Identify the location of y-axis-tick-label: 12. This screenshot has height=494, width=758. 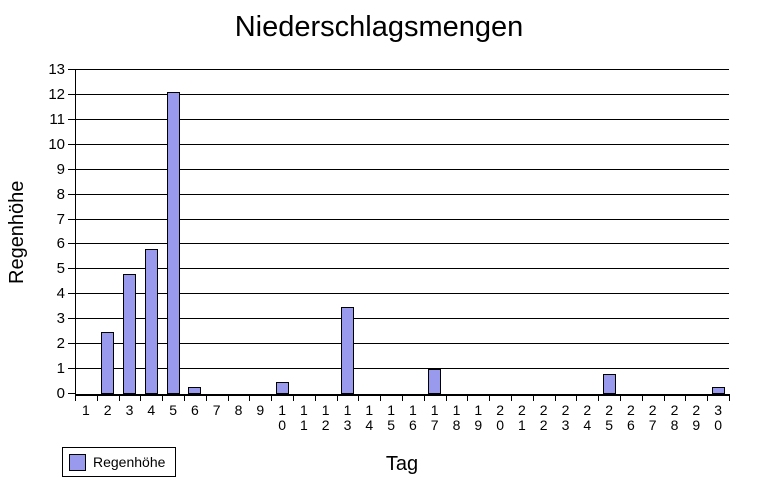
(56, 94).